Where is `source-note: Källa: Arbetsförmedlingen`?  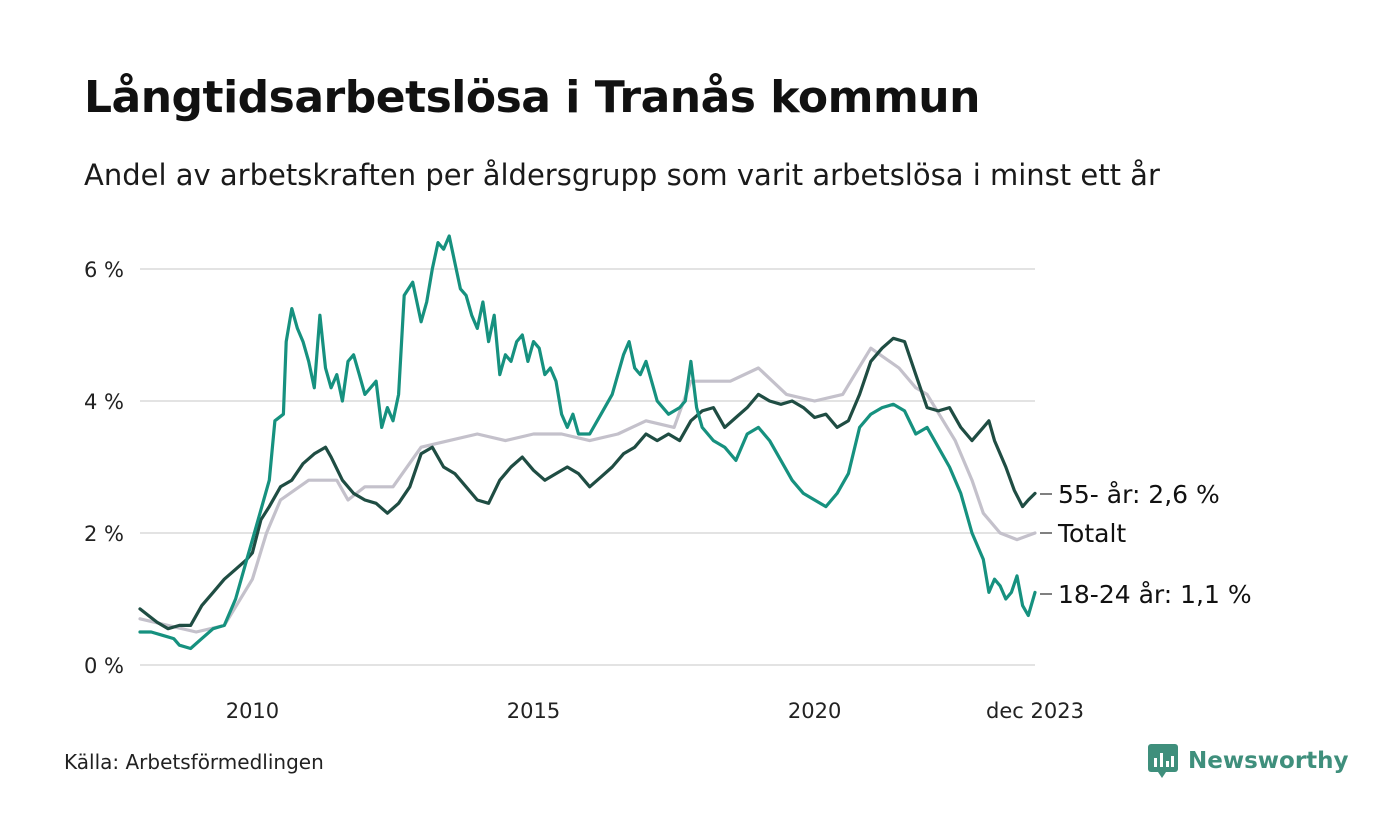 source-note: Källa: Arbetsförmedlingen is located at coordinates (194, 762).